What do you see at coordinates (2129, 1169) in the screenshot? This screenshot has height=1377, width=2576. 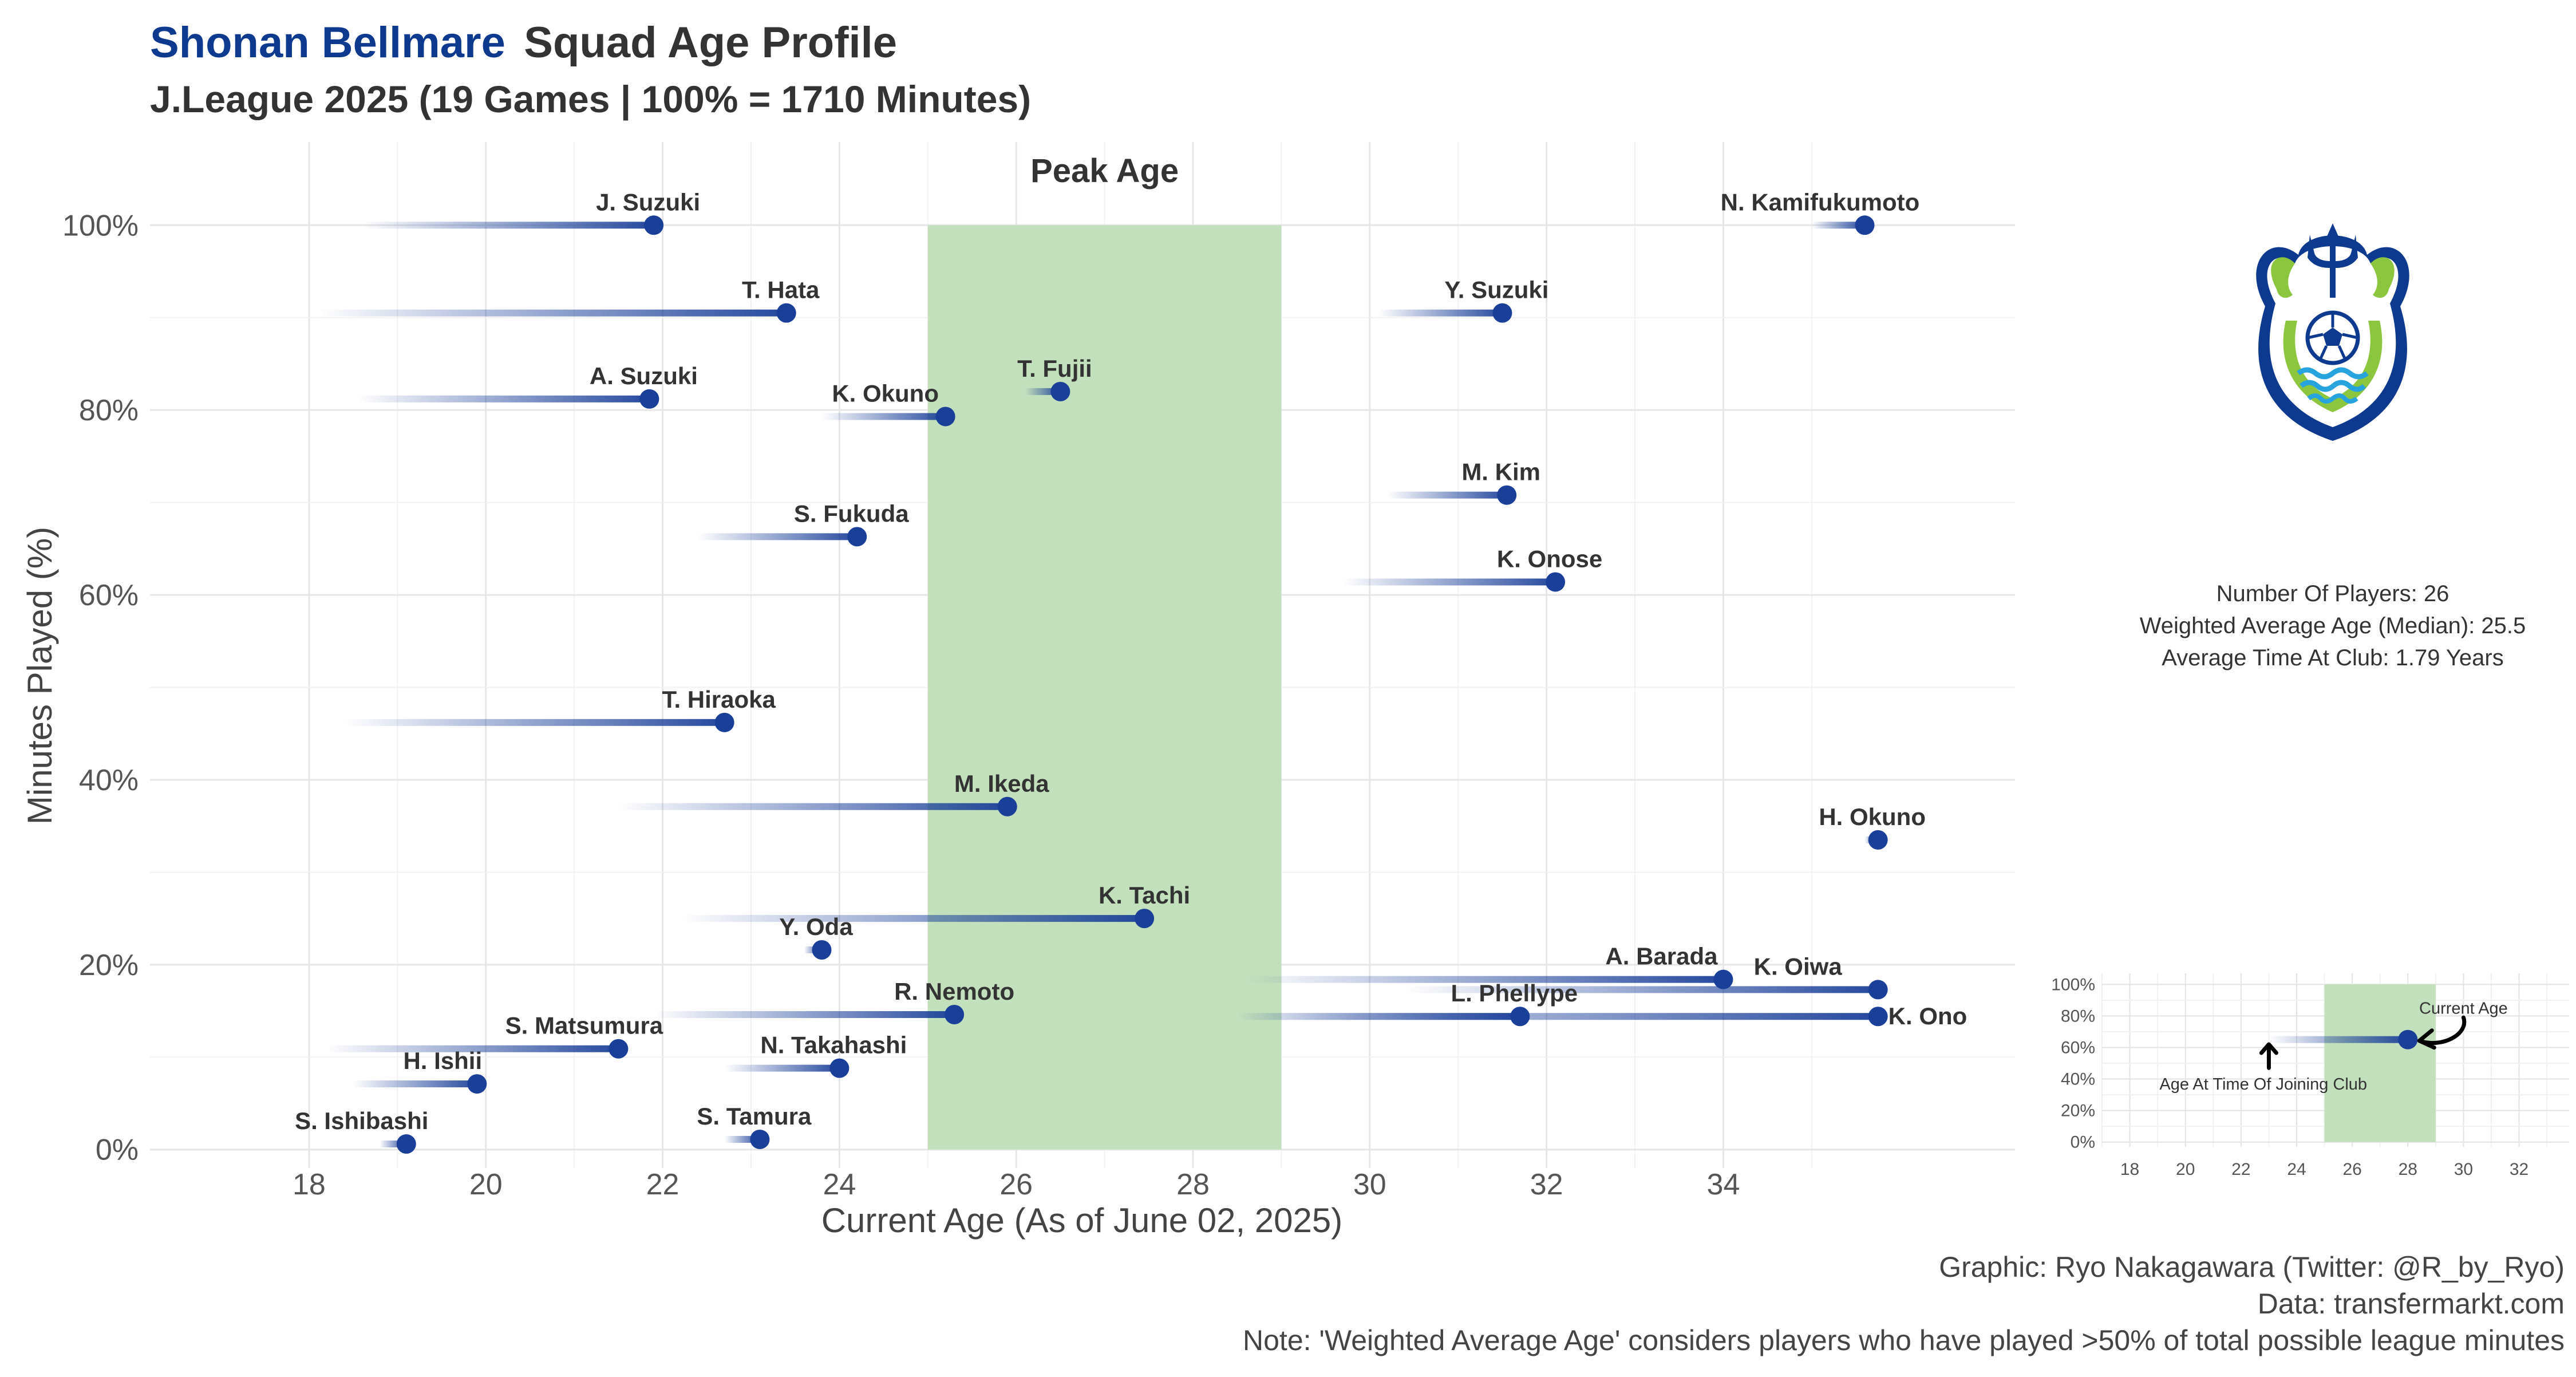 I see `inset-x-tick-label: 18` at bounding box center [2129, 1169].